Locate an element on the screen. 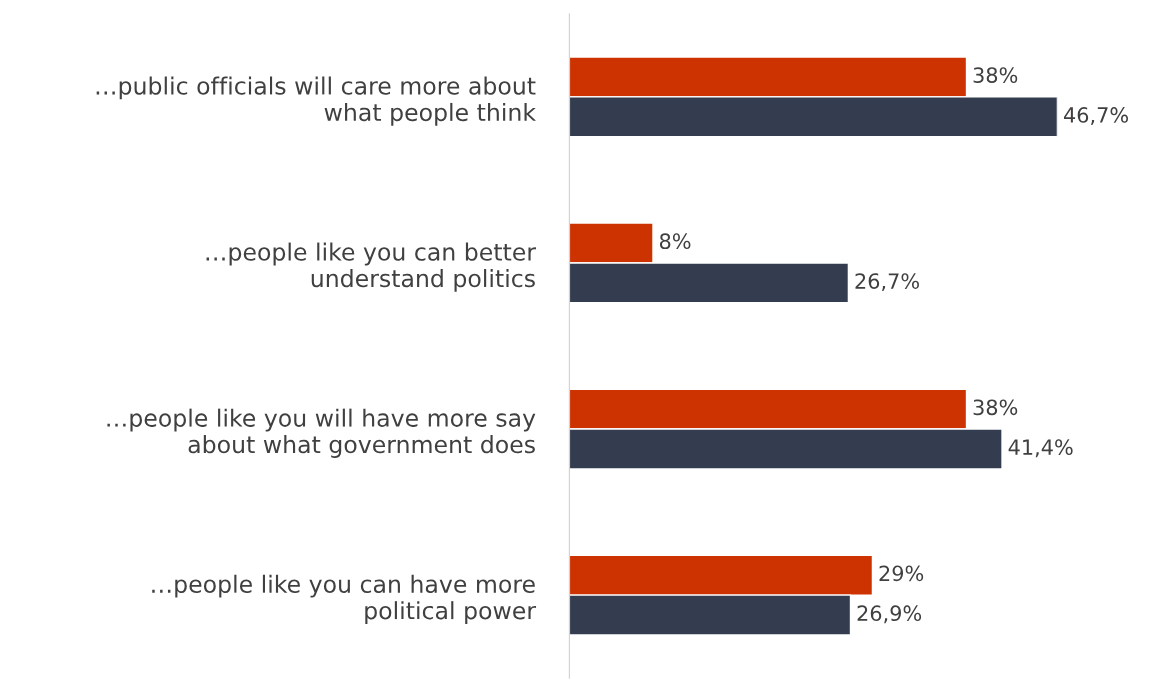  y-tick-label: …people like you can better understand politics is located at coordinates (371, 267).